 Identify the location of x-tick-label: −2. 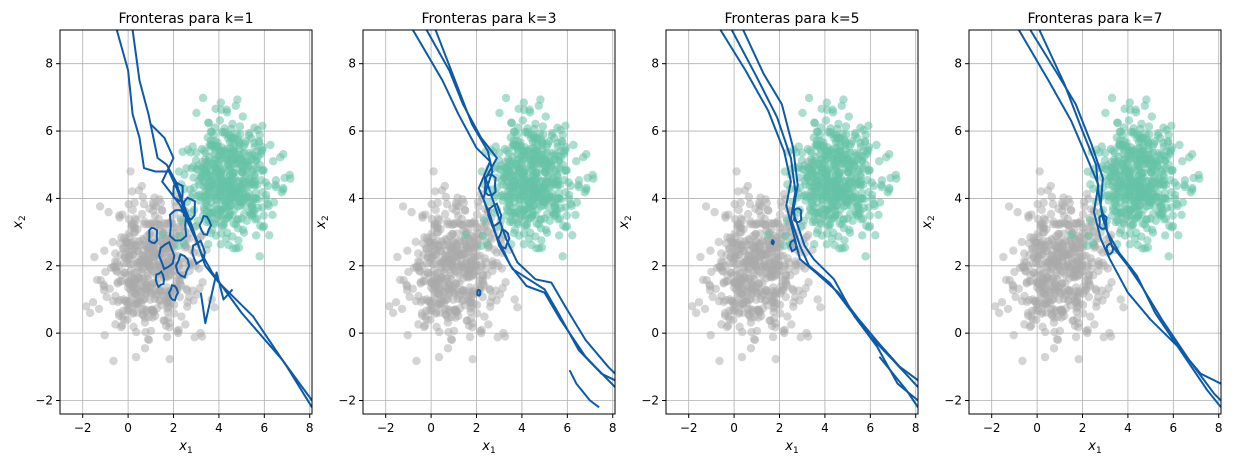
(386, 428).